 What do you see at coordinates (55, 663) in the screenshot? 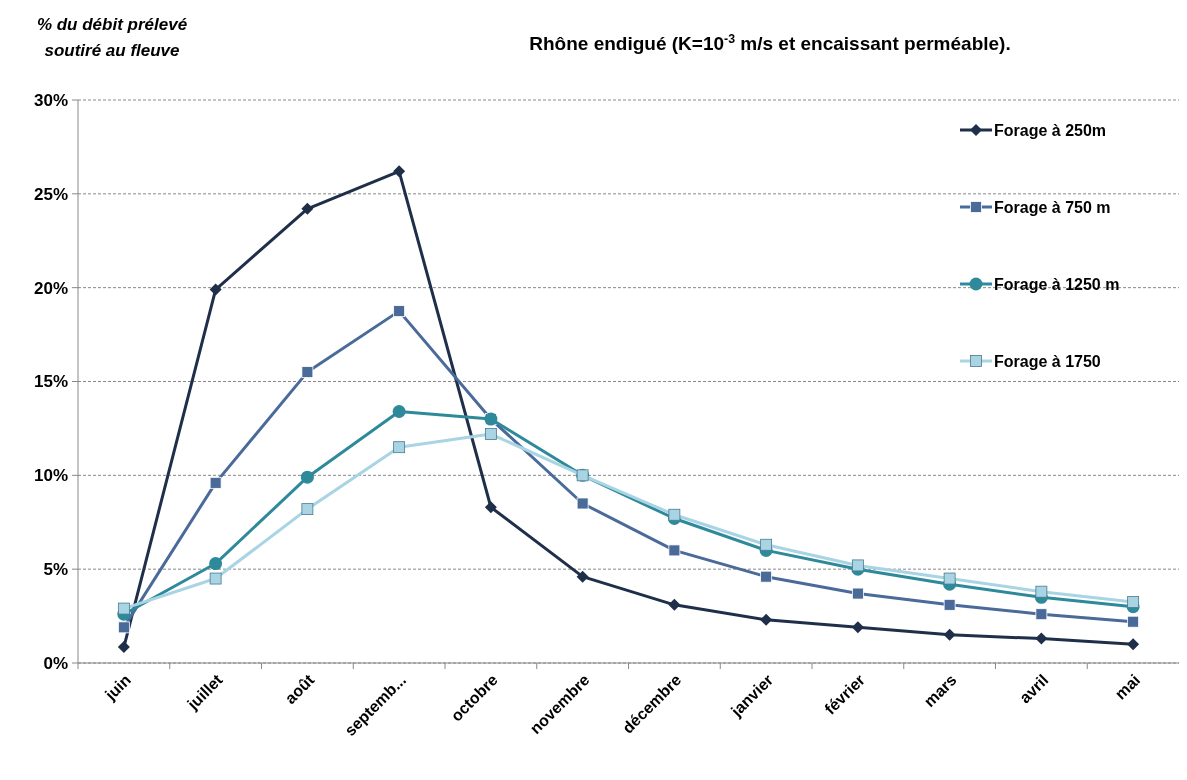
I see `y-tick-label: 0%` at bounding box center [55, 663].